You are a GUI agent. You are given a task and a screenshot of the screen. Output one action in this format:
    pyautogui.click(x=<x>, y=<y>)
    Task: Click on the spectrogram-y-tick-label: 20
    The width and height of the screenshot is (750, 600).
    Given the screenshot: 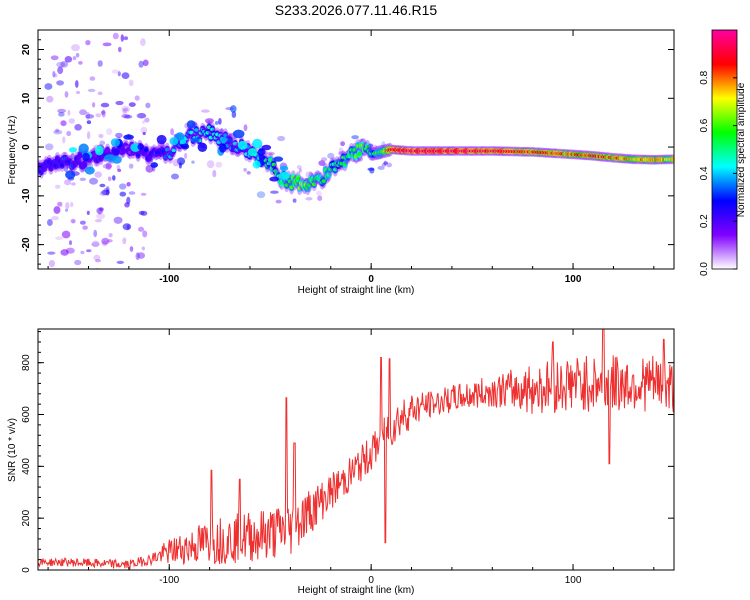 What is the action you would take?
    pyautogui.click(x=26, y=50)
    